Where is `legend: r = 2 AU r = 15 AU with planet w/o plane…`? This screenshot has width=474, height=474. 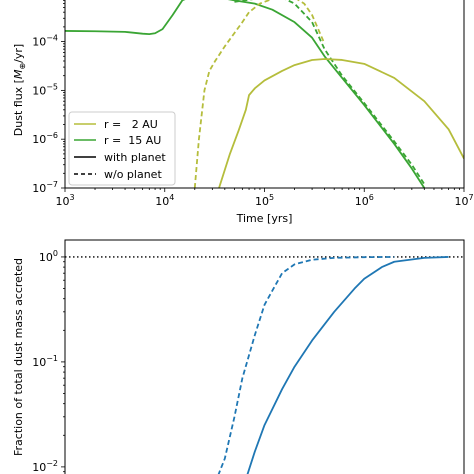 legend: r = 2 AU r = 15 AU with planet w/o plane… is located at coordinates (122, 148).